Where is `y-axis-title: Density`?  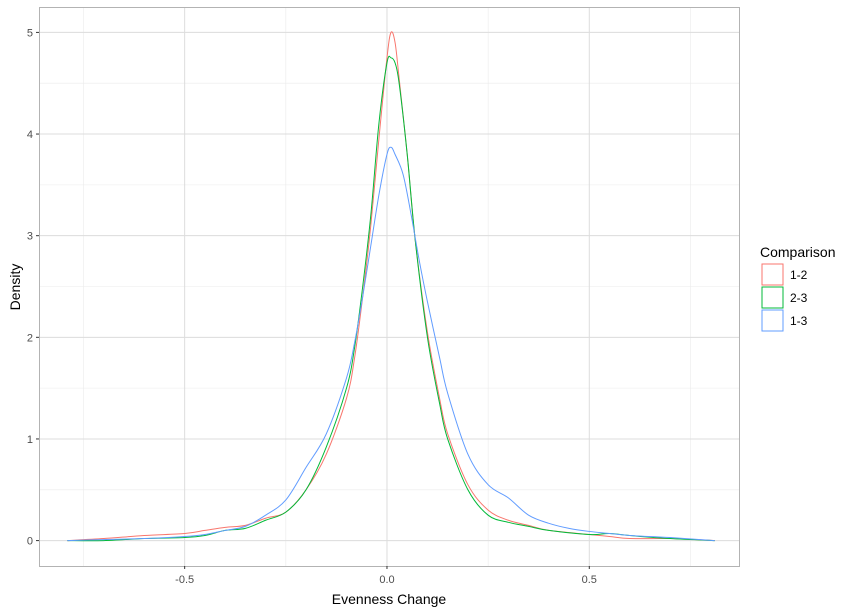 y-axis-title: Density is located at coordinates (15, 287).